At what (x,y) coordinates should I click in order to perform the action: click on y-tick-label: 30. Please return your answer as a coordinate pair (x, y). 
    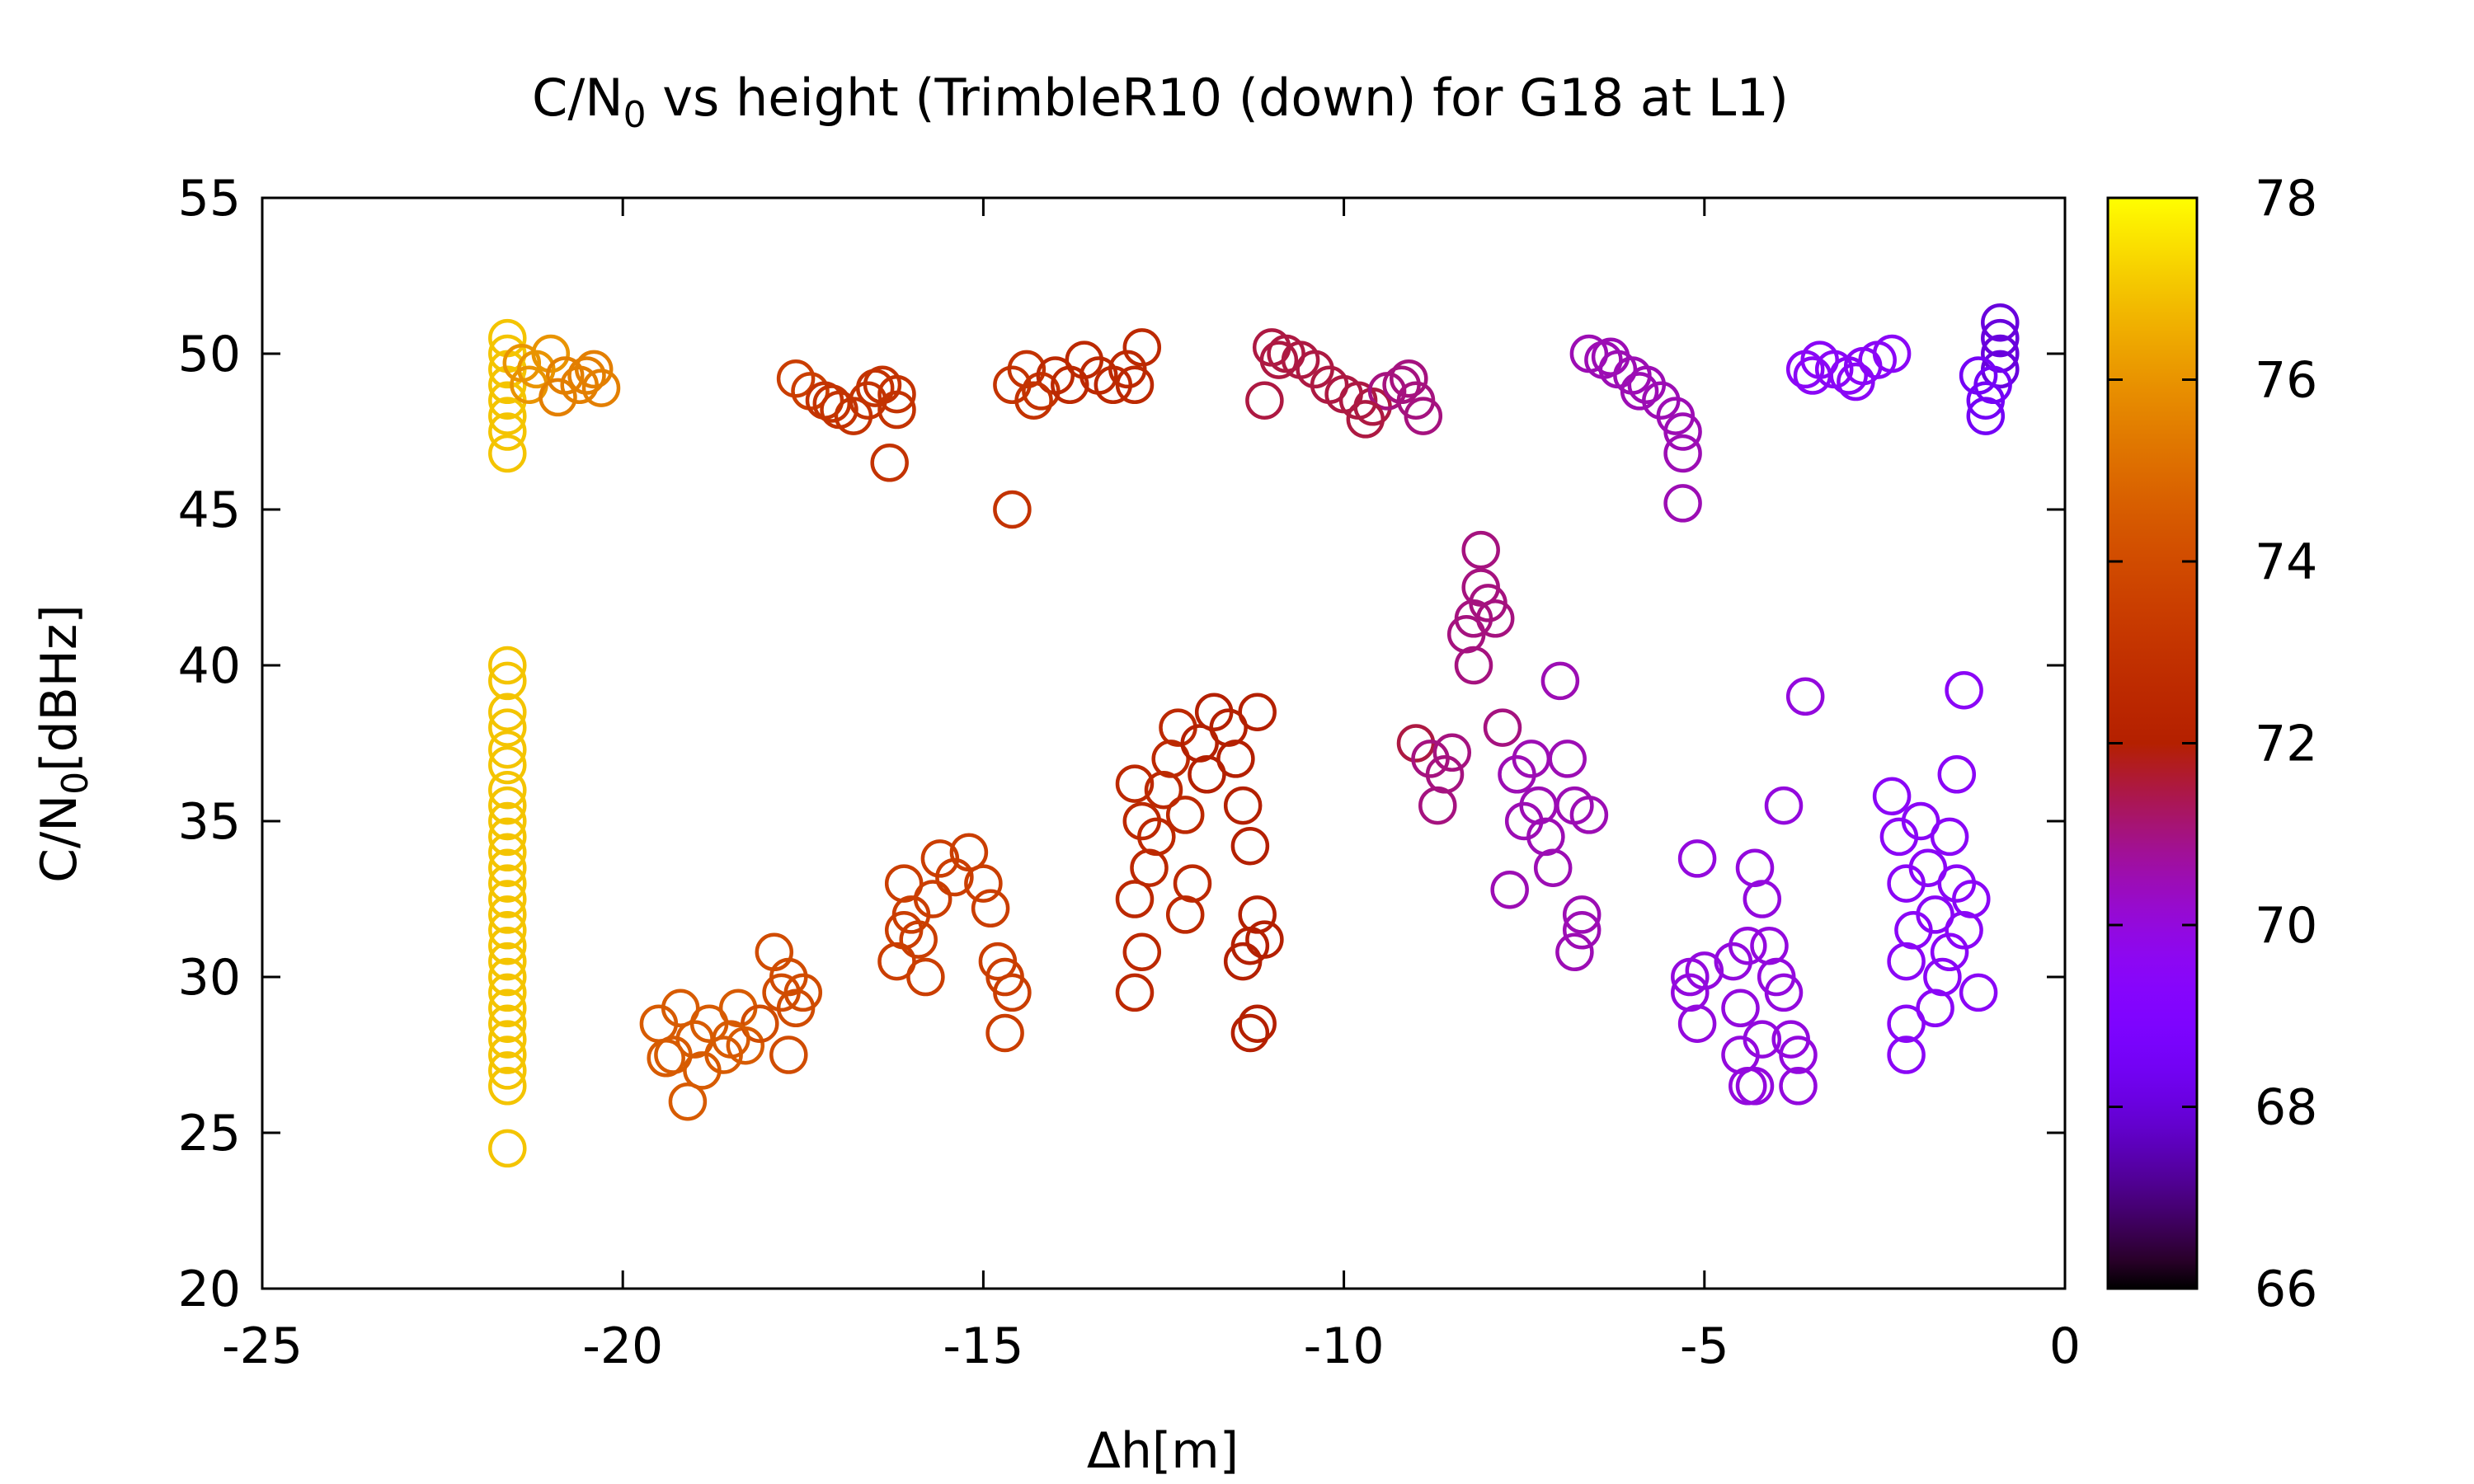
    Looking at the image, I should click on (209, 978).